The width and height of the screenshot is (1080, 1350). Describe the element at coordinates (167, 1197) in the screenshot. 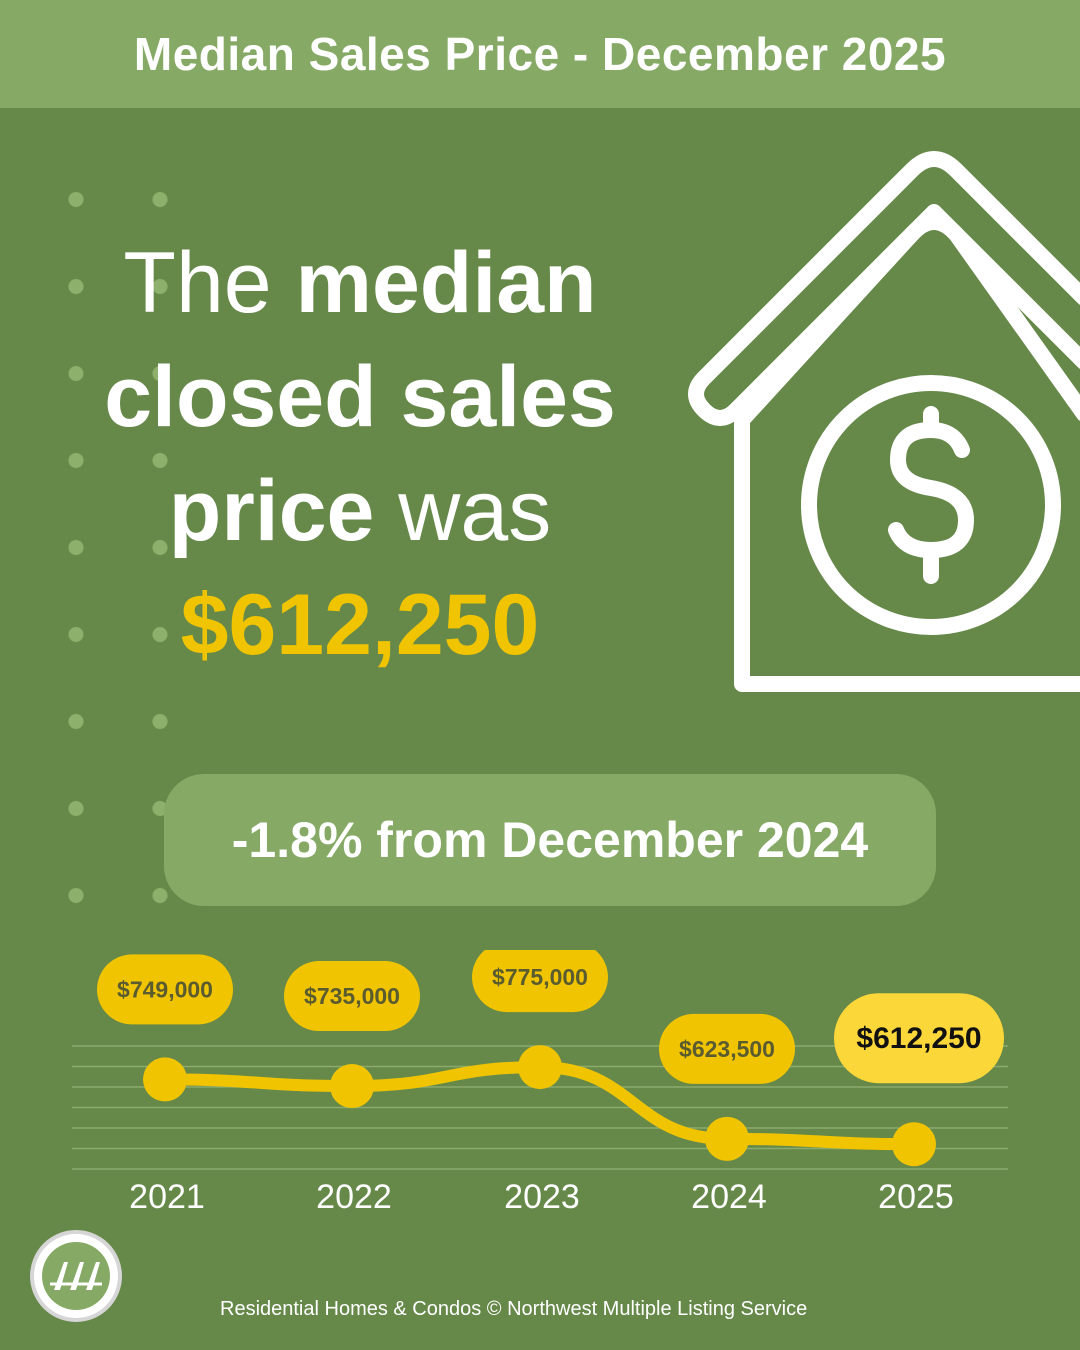

I see `x-tick-label-2021: 2021` at that location.